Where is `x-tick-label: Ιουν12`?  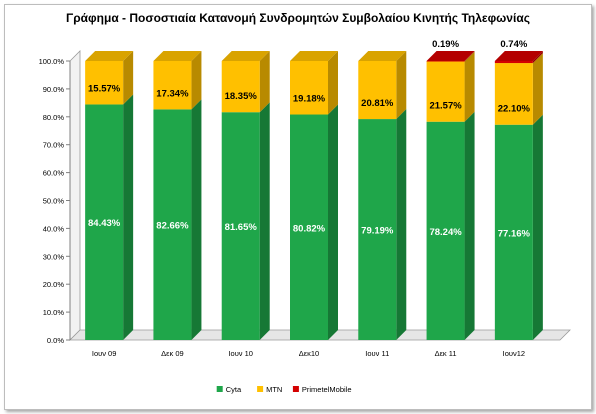
x-tick-label: Ιουν12 is located at coordinates (514, 353).